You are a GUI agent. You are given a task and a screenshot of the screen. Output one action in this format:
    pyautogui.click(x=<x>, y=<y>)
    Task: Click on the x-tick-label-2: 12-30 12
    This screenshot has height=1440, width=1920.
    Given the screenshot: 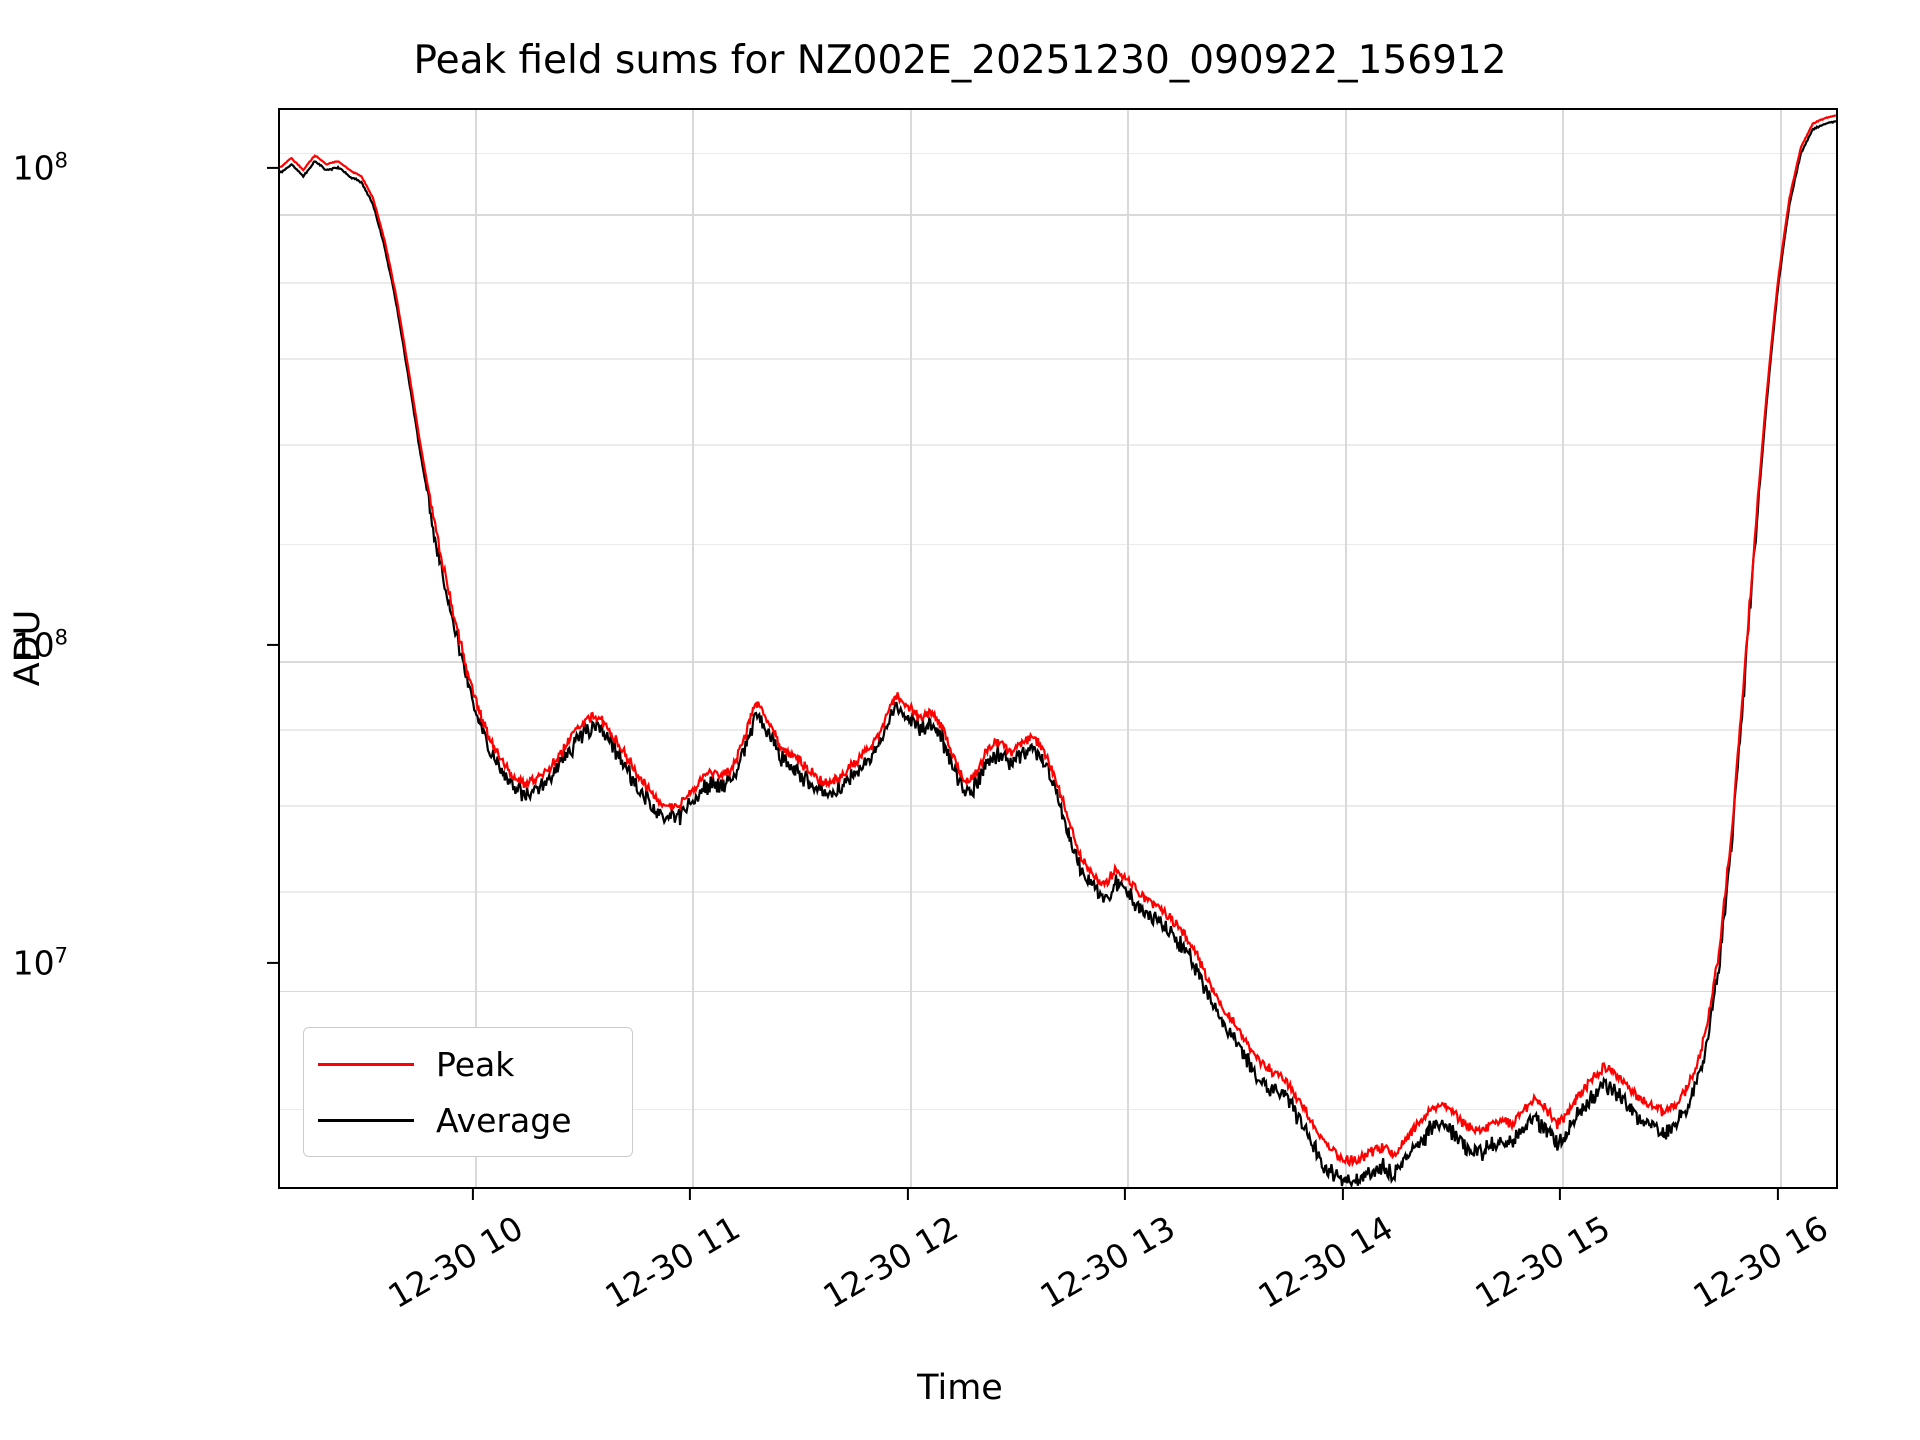 What is the action you would take?
    pyautogui.click(x=890, y=1262)
    